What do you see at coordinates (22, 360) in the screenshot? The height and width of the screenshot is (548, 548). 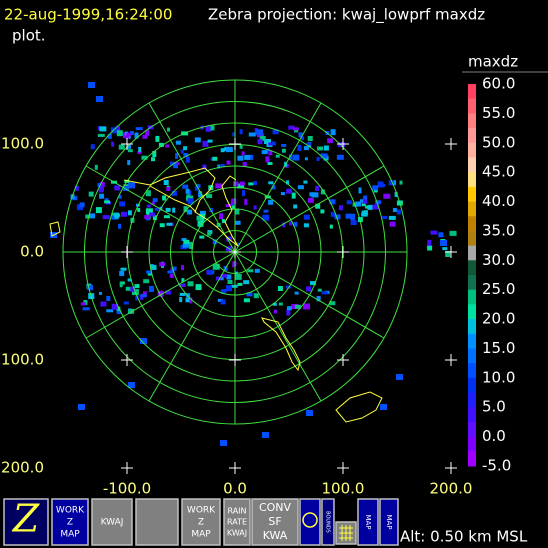 I see `y-axis-label: 100.0` at bounding box center [22, 360].